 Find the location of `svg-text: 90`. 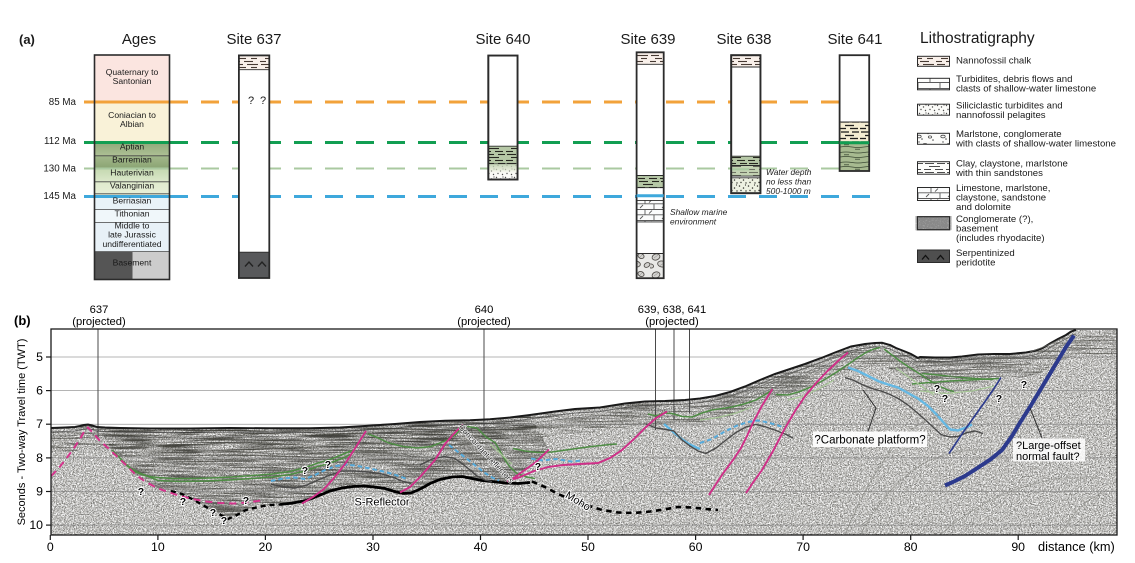

svg-text: 90 is located at coordinates (1018, 547).